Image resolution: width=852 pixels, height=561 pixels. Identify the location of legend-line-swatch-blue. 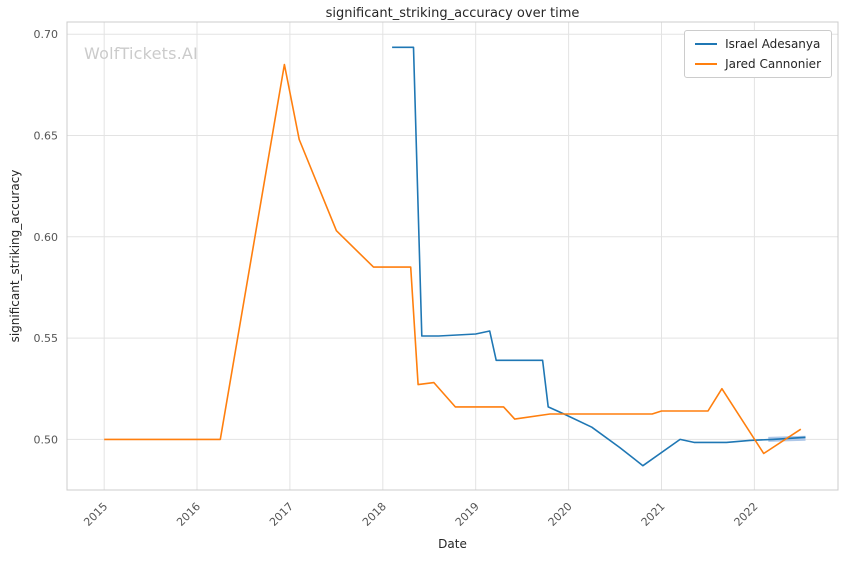
(706, 44).